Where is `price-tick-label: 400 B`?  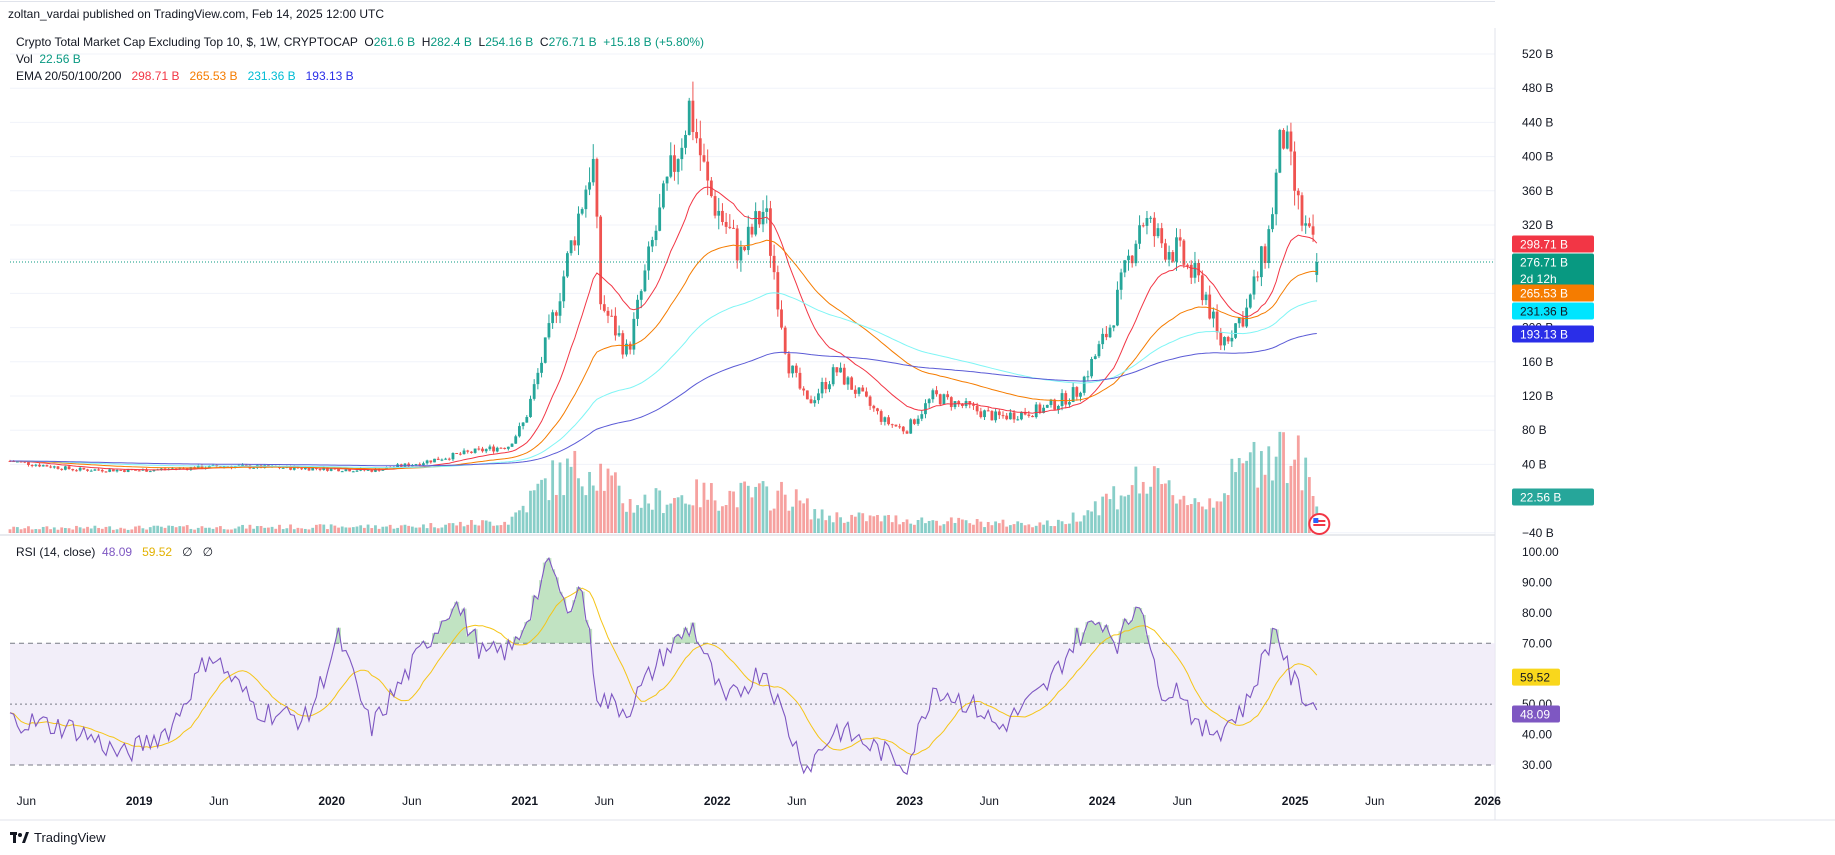
price-tick-label: 400 B is located at coordinates (1537, 157).